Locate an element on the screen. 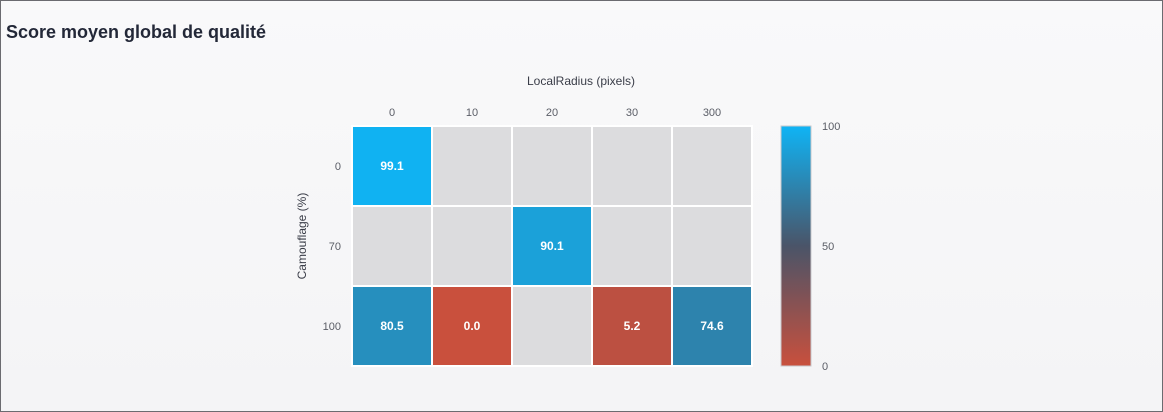  cell-value-label: 0.0 is located at coordinates (472, 326).